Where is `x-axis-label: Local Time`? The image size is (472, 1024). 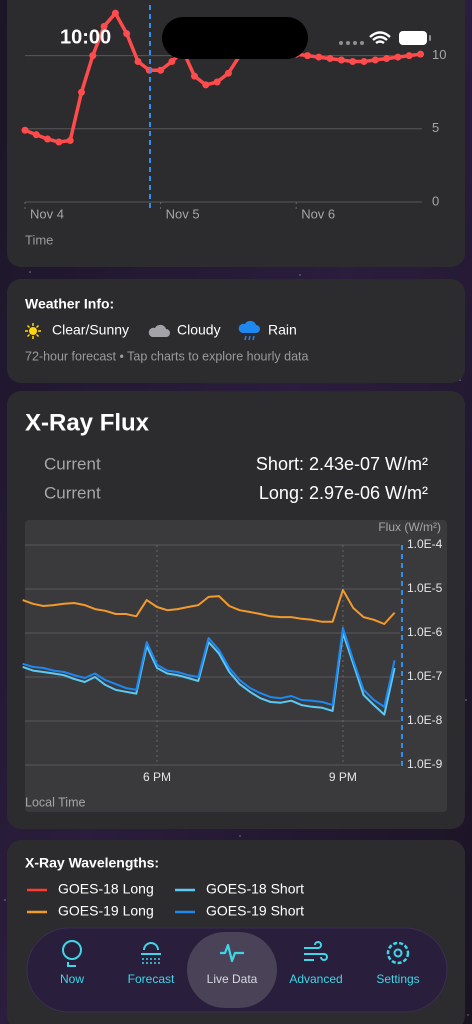
x-axis-label: Local Time is located at coordinates (55, 802).